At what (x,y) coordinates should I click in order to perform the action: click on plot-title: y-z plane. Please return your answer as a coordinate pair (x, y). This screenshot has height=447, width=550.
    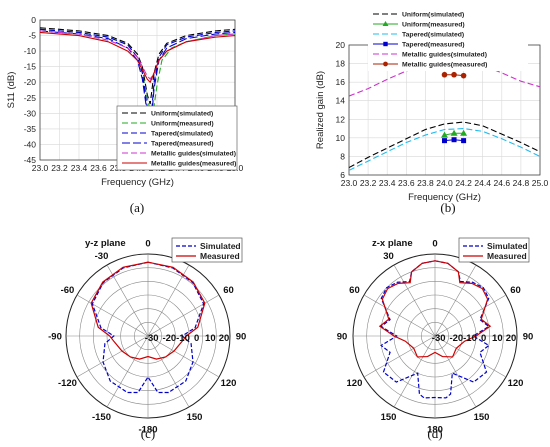
    Looking at the image, I should click on (105, 243).